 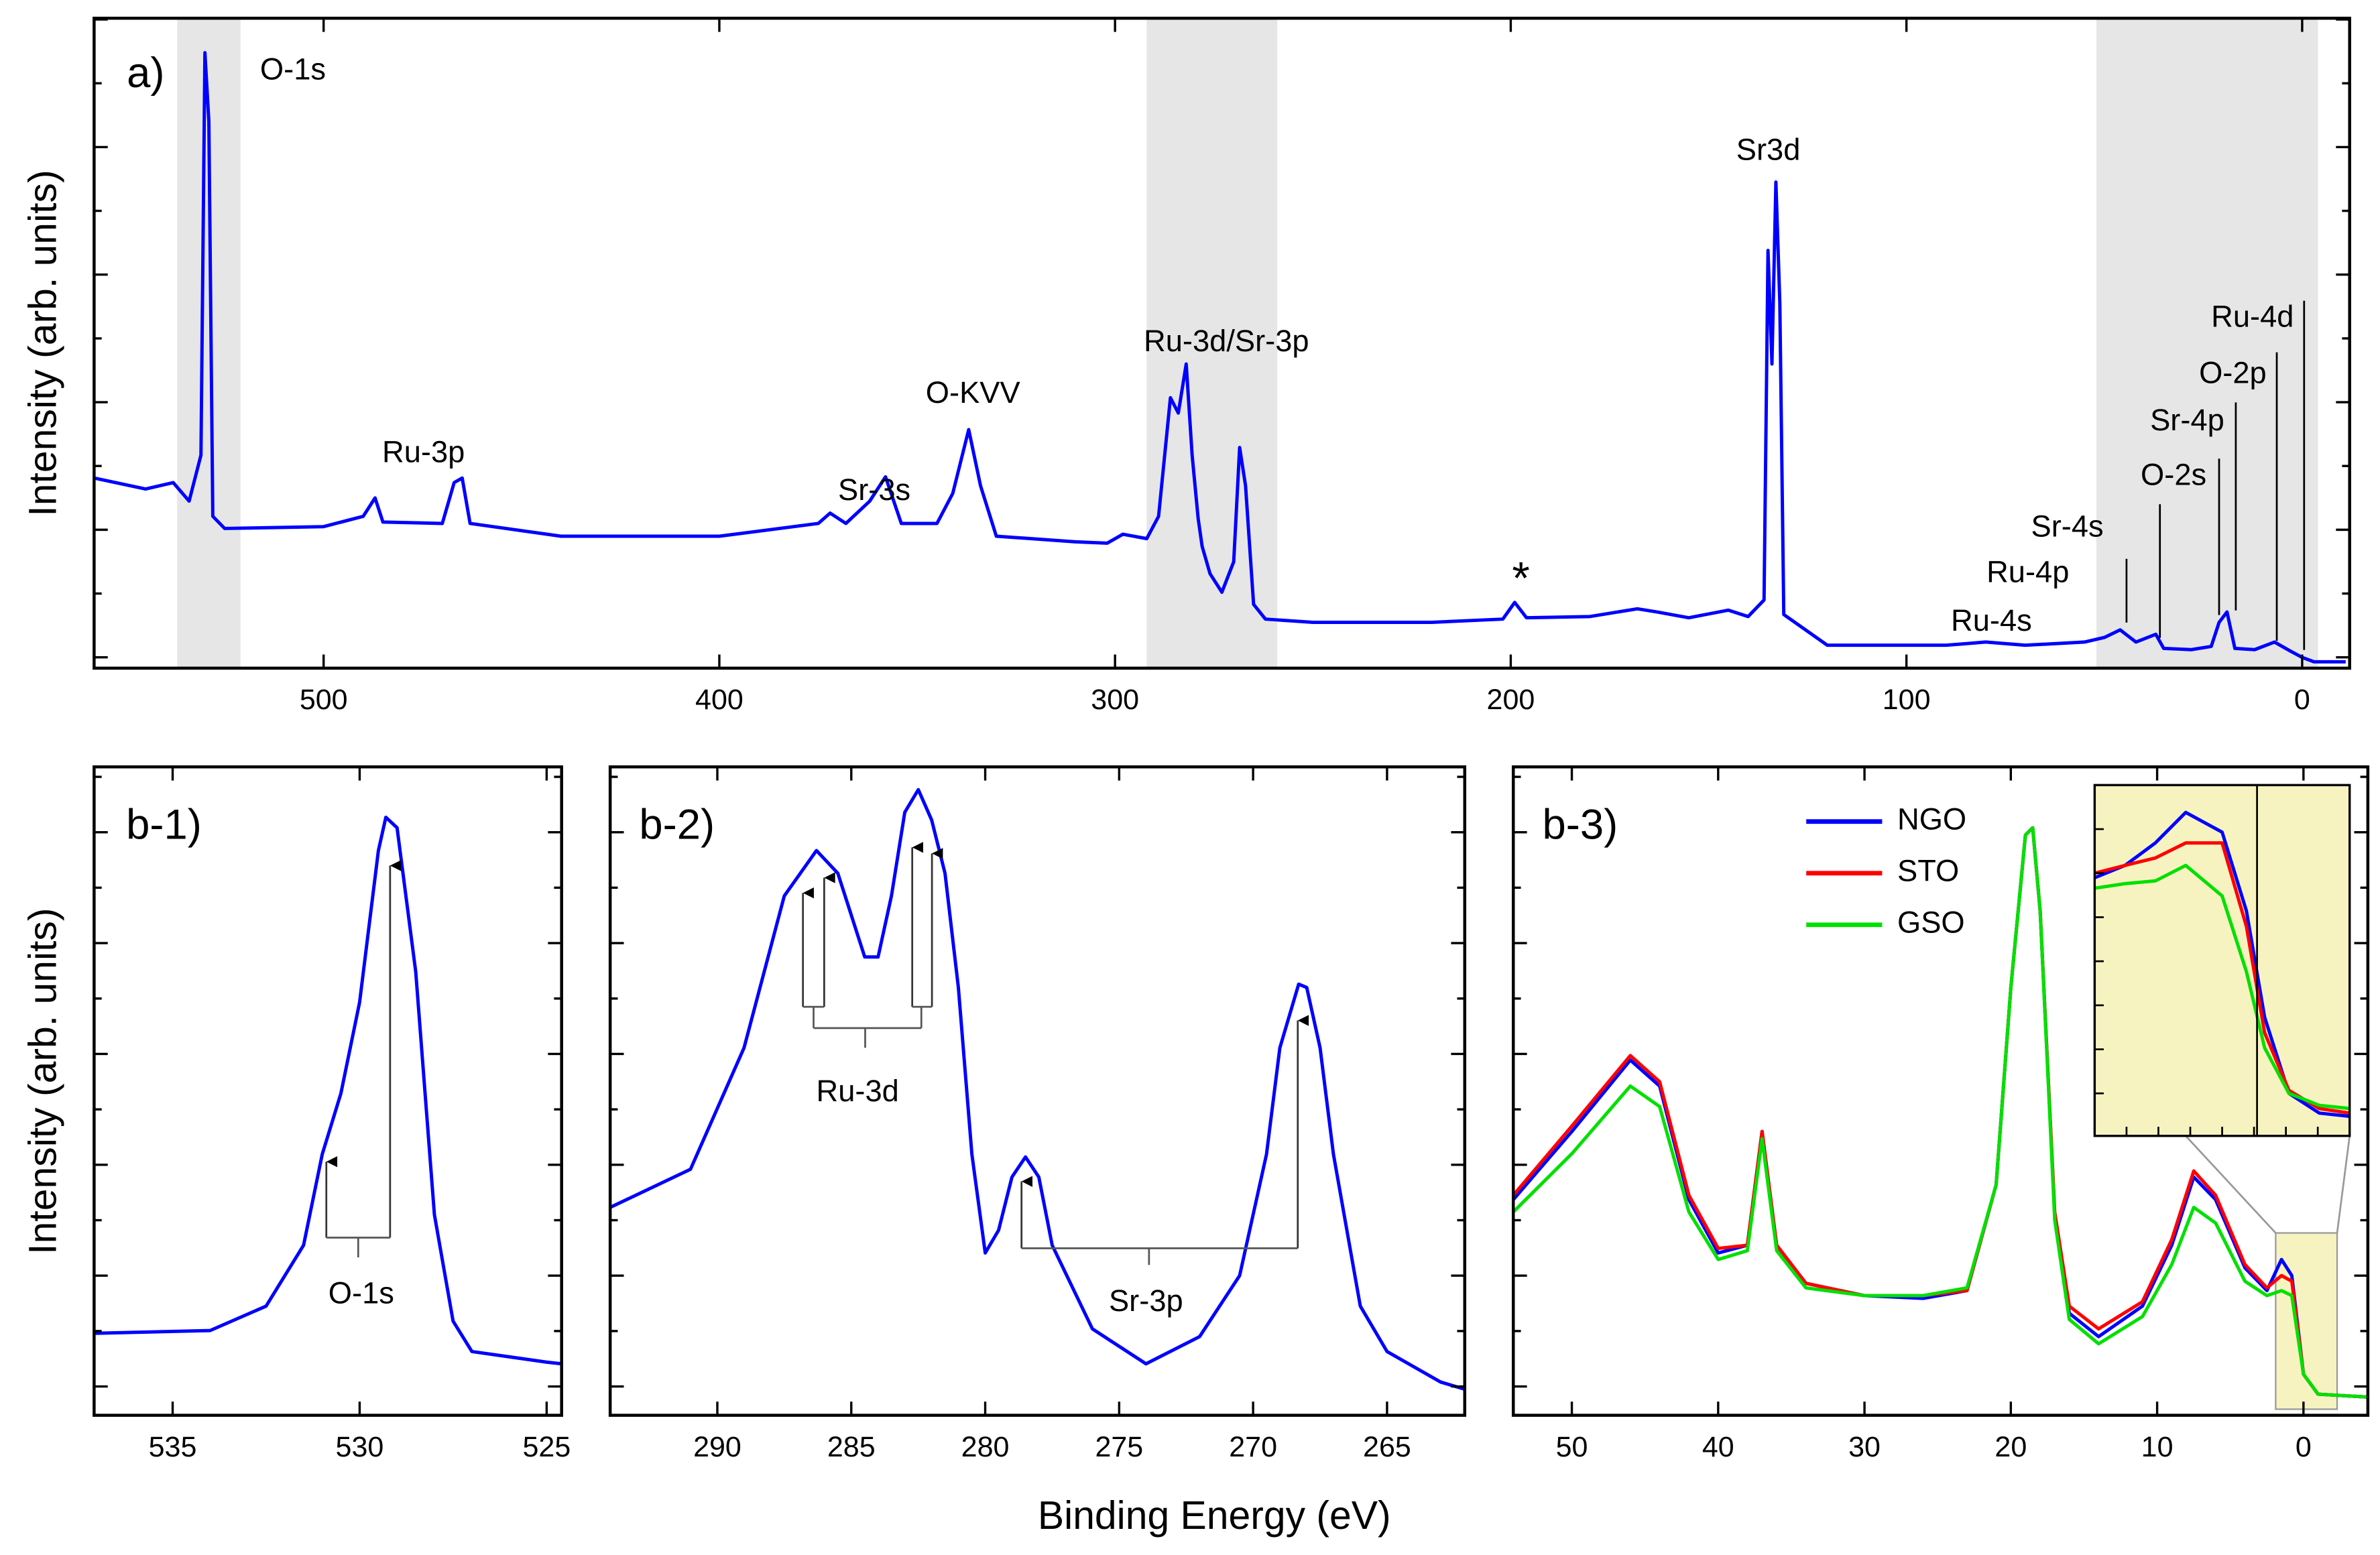 What do you see at coordinates (360, 1447) in the screenshot?
I see `x-tick-label: 530` at bounding box center [360, 1447].